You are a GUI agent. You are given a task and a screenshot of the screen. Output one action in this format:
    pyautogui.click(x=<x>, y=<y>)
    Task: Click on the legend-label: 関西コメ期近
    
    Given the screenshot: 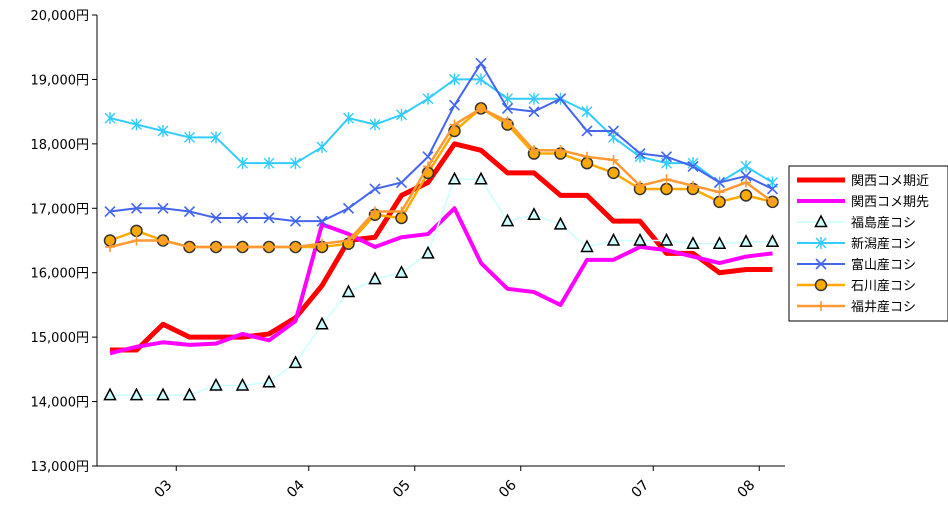 What is the action you would take?
    pyautogui.click(x=890, y=181)
    